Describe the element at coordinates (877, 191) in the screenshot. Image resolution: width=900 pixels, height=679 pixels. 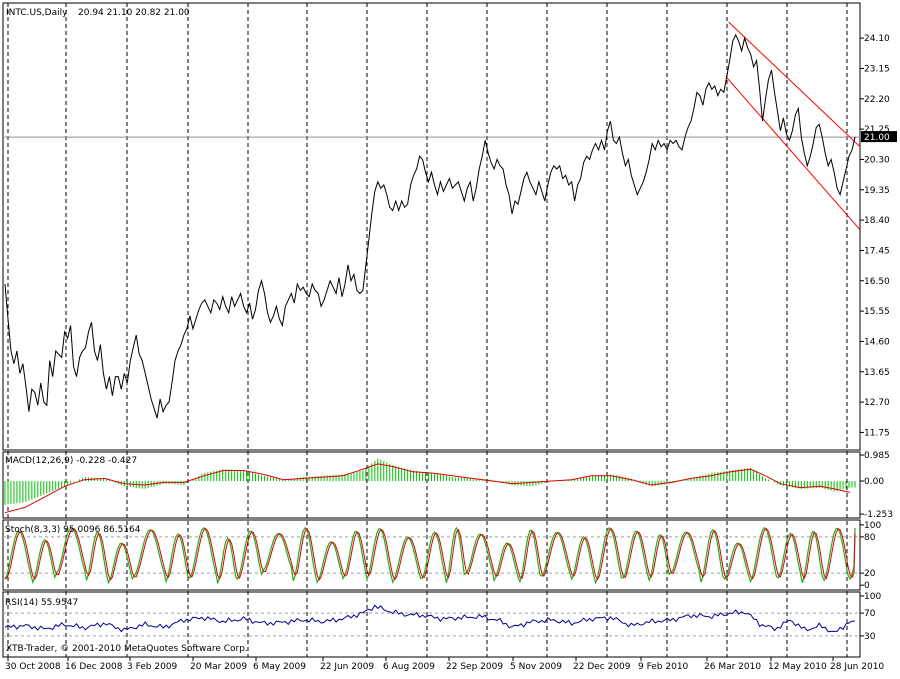
I see `price-ytick-label: 19.35` at that location.